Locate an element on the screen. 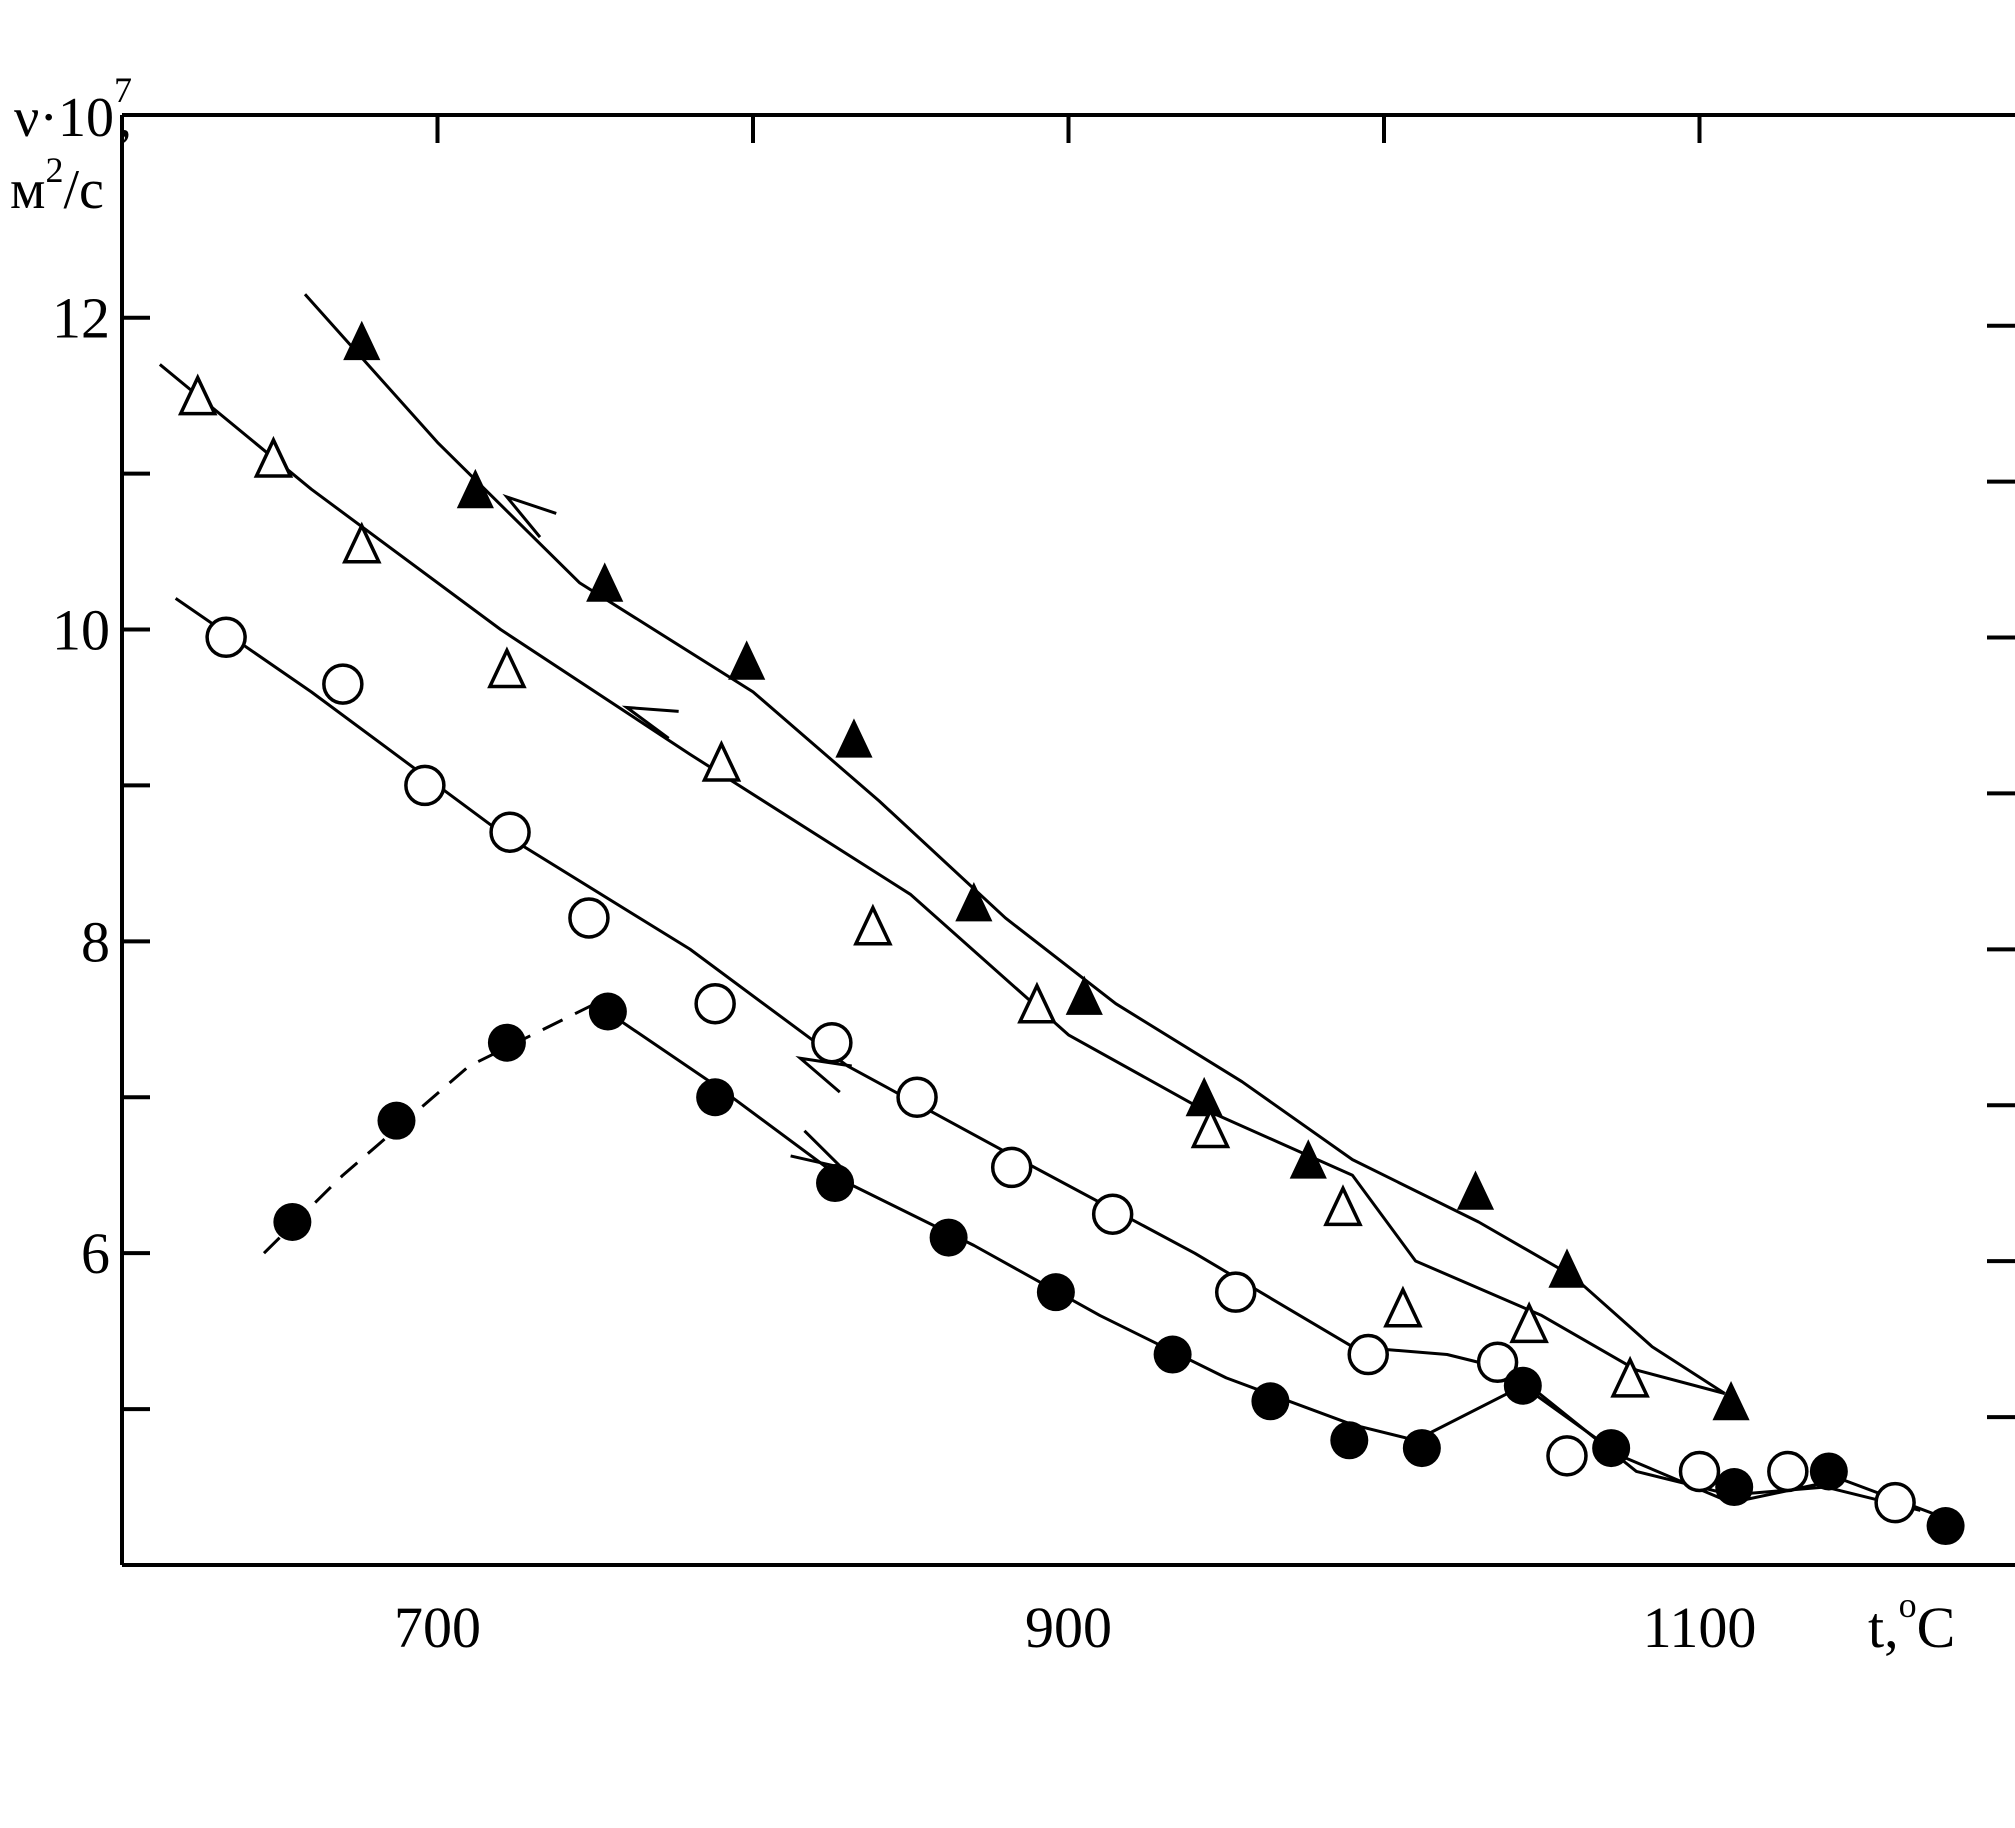 Image resolution: width=2015 pixels, height=1828 pixels. y-axis-unit-rest: /с is located at coordinates (83, 190).